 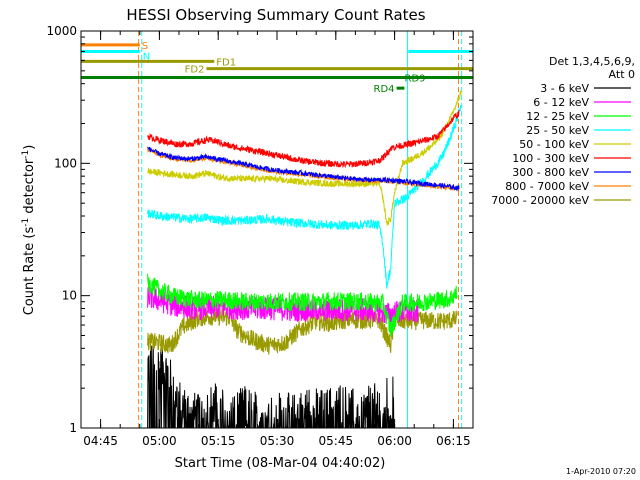 I want to click on flag-label: RD4, so click(x=384, y=89).